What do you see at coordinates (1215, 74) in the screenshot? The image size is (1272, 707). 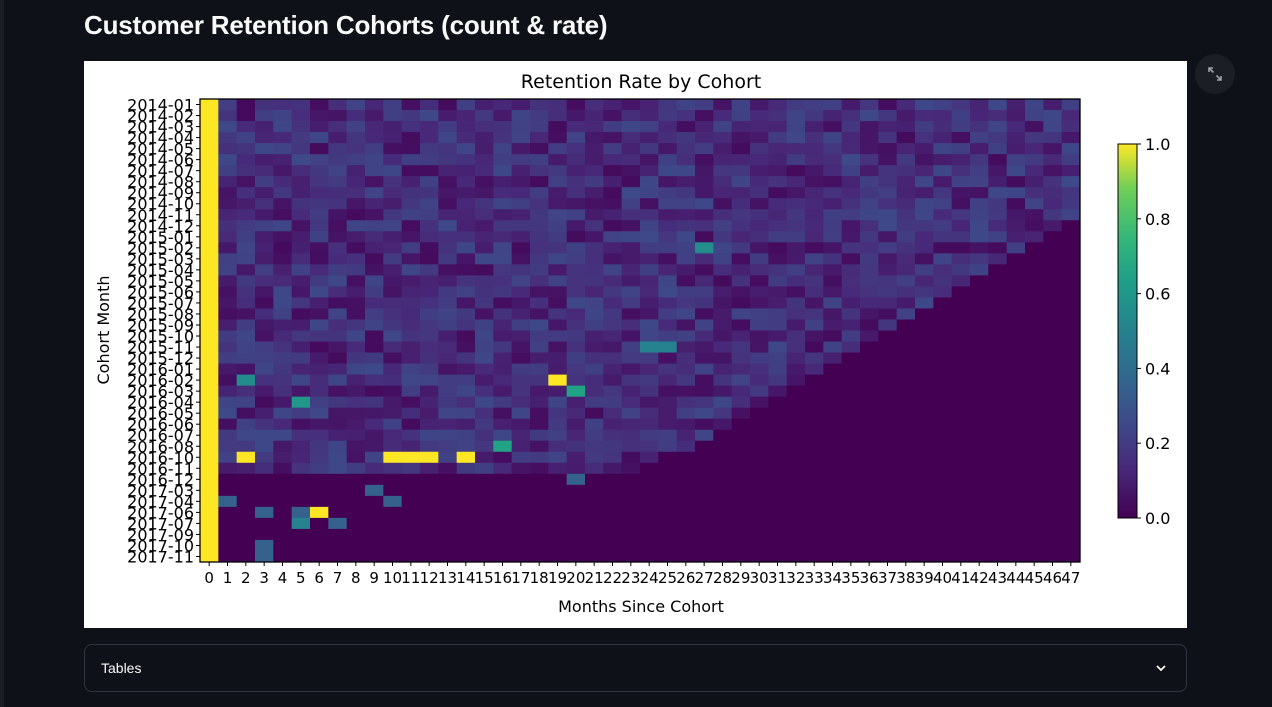 I see `fullscreen-button` at bounding box center [1215, 74].